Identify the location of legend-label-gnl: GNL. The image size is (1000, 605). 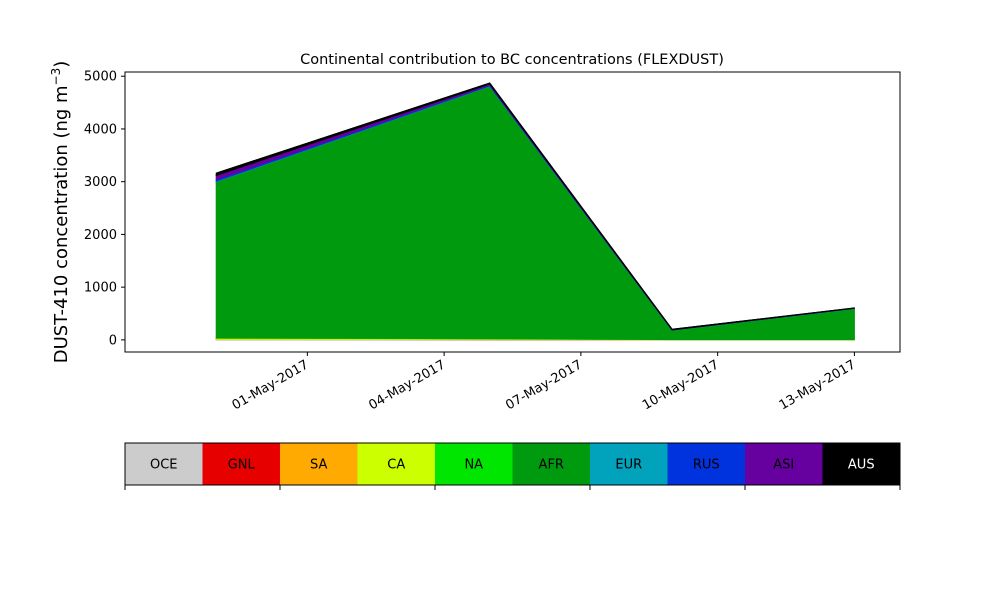
(242, 465).